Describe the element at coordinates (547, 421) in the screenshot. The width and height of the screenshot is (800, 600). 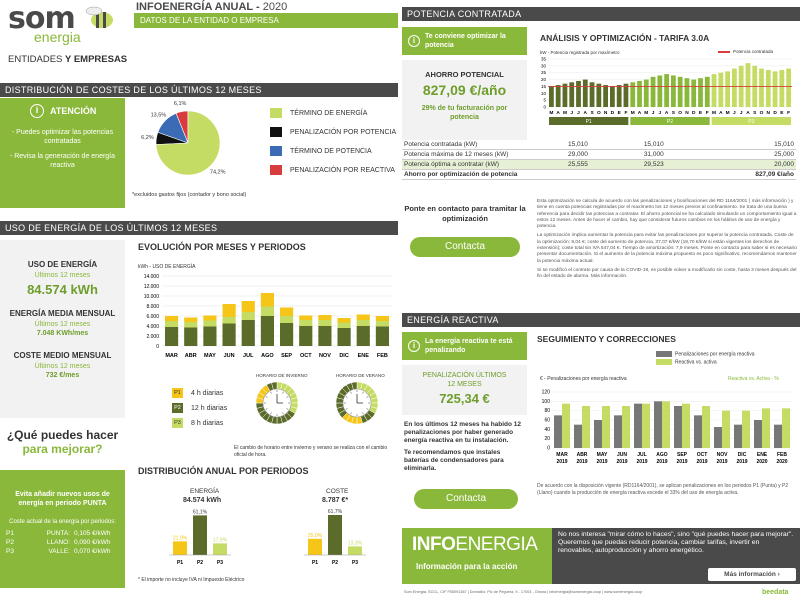
I see `y-tick-label: 60` at that location.